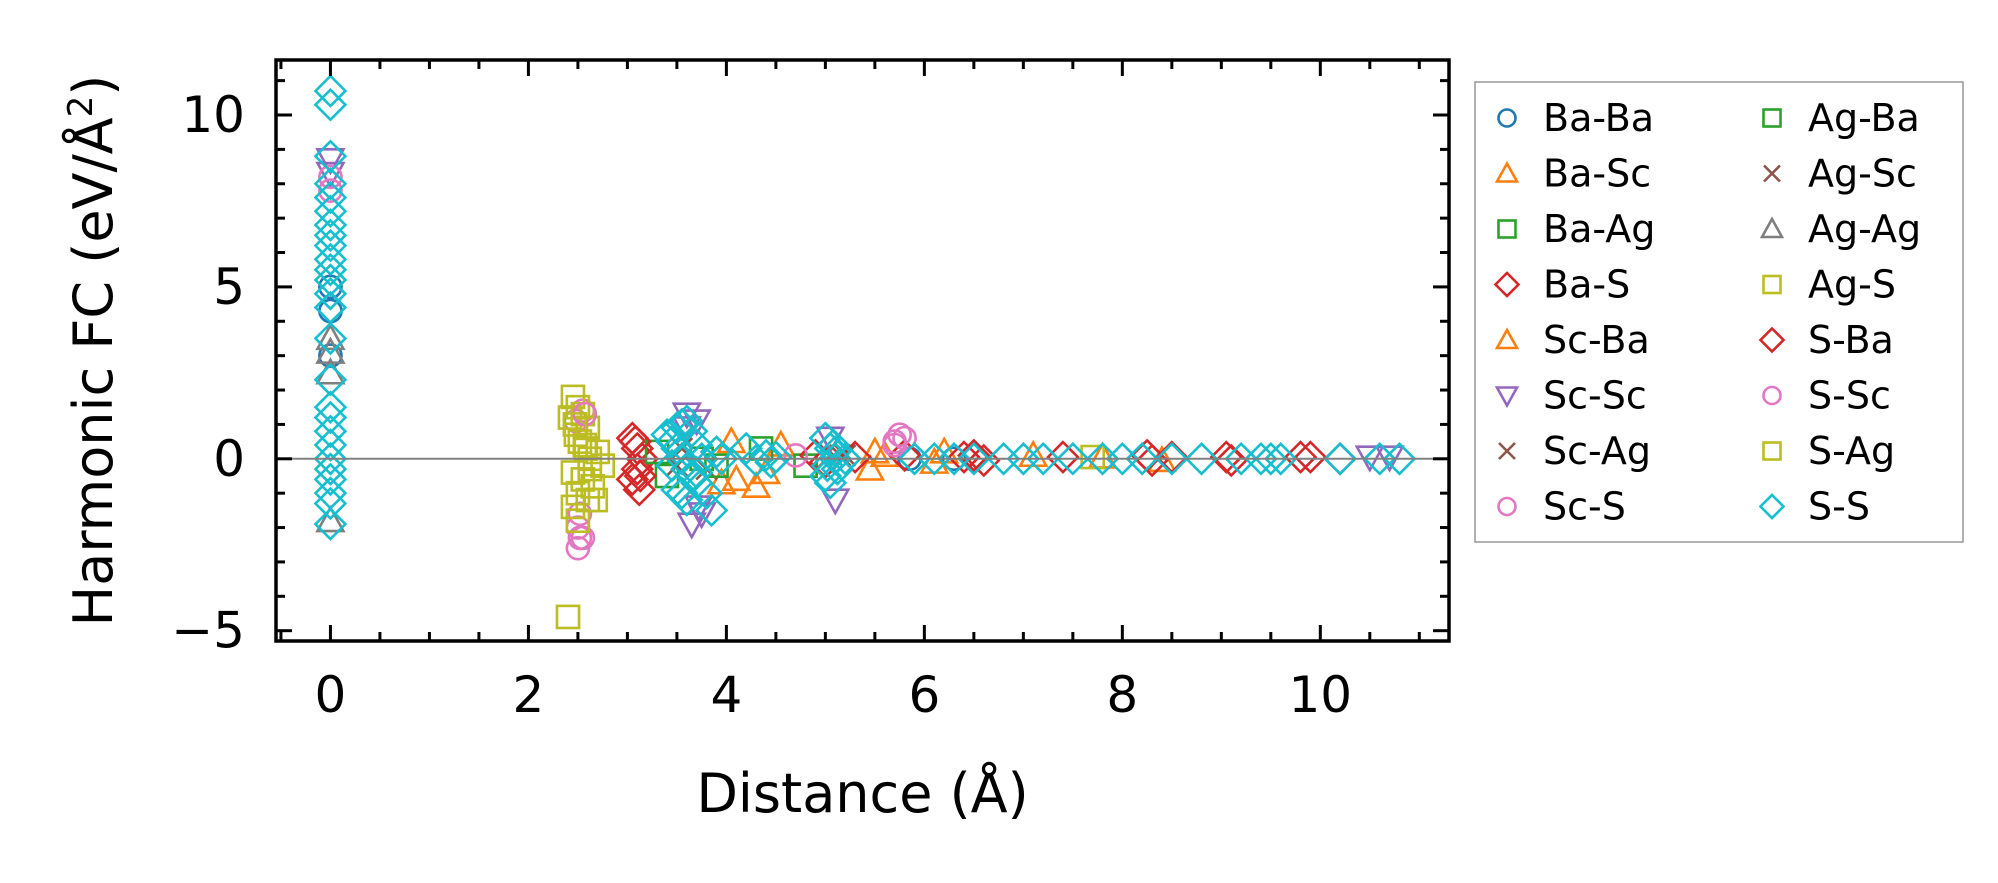 Image resolution: width=1998 pixels, height=883 pixels. Describe the element at coordinates (1864, 229) in the screenshot. I see `legend-label: Ag-Ag` at that location.